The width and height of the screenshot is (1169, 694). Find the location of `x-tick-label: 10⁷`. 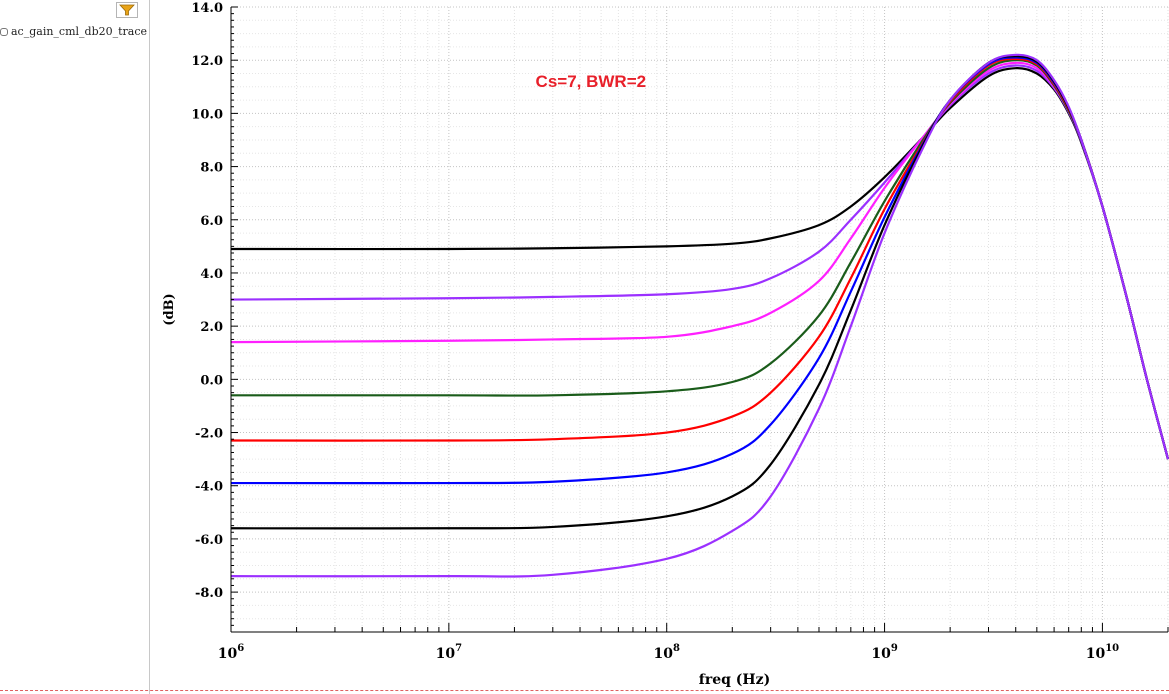

x-tick-label: 10⁷ is located at coordinates (449, 652).